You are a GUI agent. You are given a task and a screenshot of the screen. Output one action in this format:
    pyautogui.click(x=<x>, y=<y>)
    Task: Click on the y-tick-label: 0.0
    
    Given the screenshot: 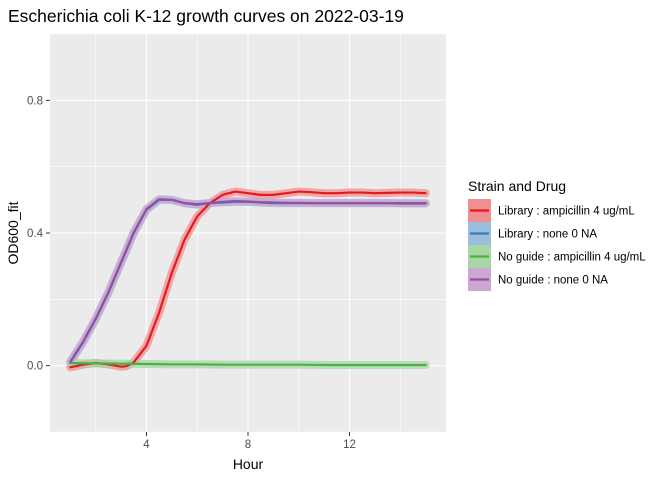 What is the action you would take?
    pyautogui.click(x=35, y=367)
    